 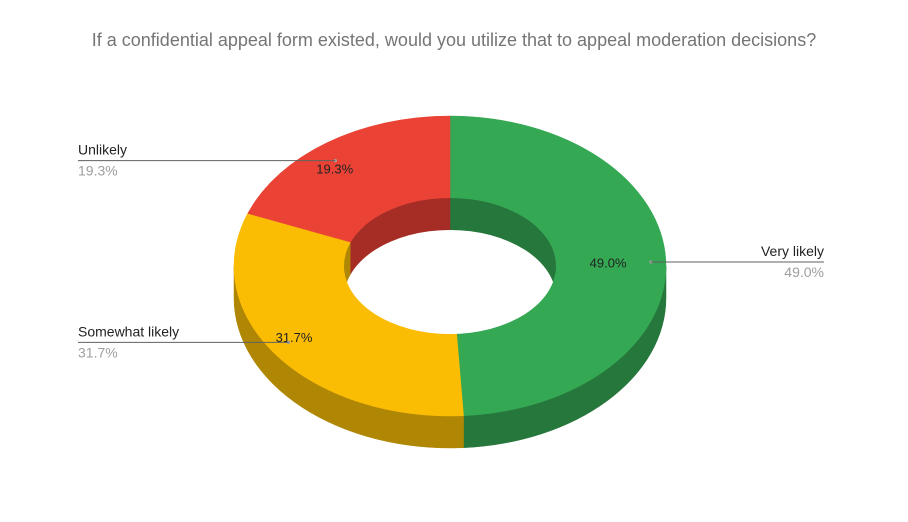 I want to click on legend-value: 49.0%, so click(x=804, y=272).